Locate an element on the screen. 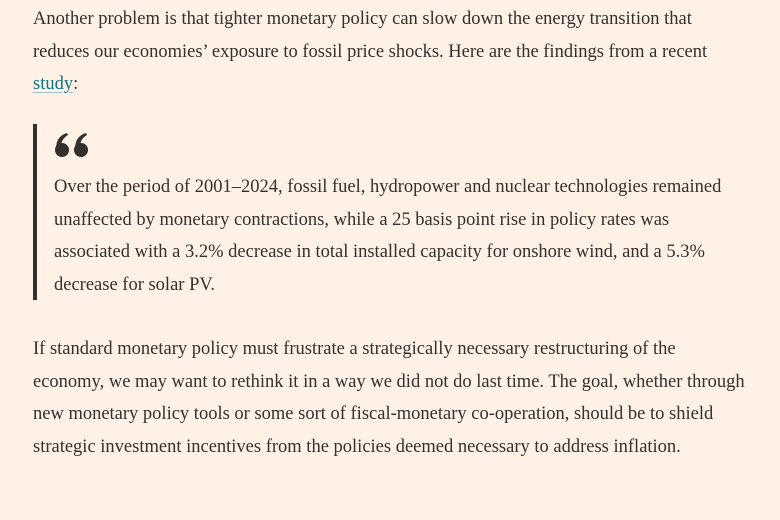  blockquote-bar is located at coordinates (35, 212).